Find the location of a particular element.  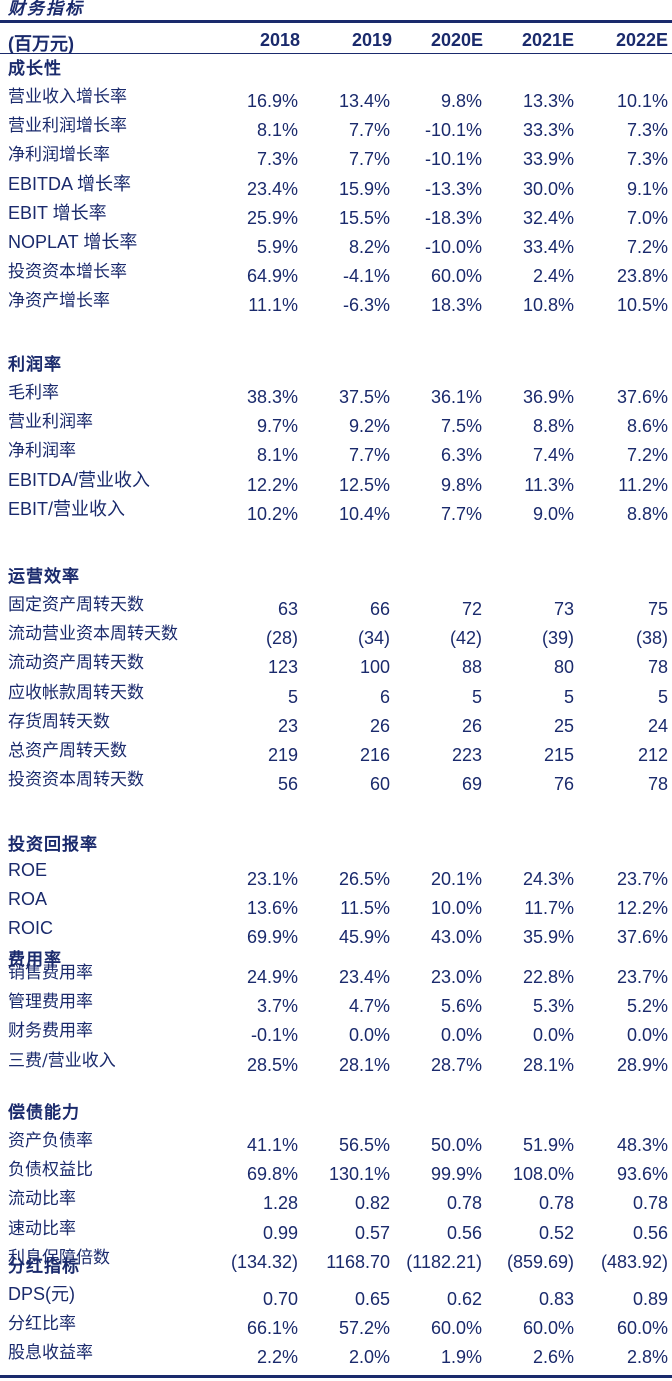

table-cell: 69.9% is located at coordinates (272, 937).